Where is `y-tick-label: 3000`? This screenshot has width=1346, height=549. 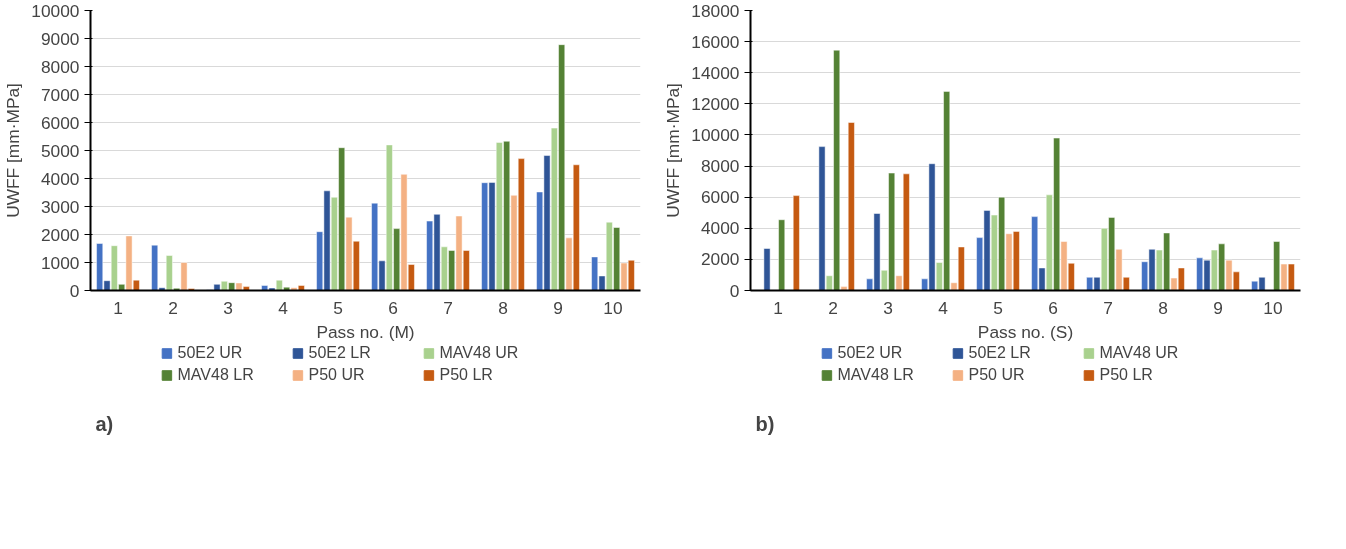 y-tick-label: 3000 is located at coordinates (60, 206).